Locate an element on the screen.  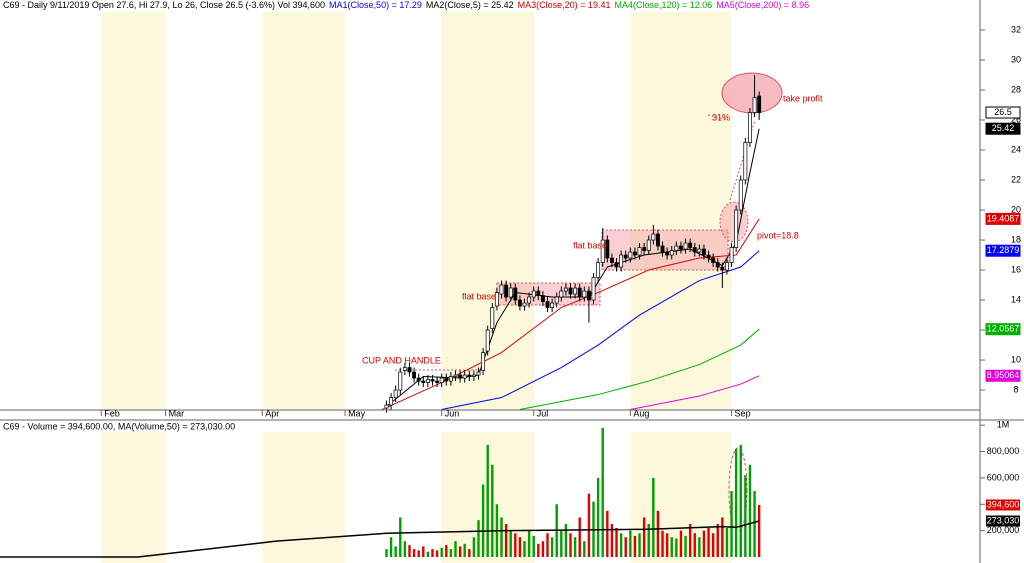
y-tick-label: 14 is located at coordinates (1016, 299).